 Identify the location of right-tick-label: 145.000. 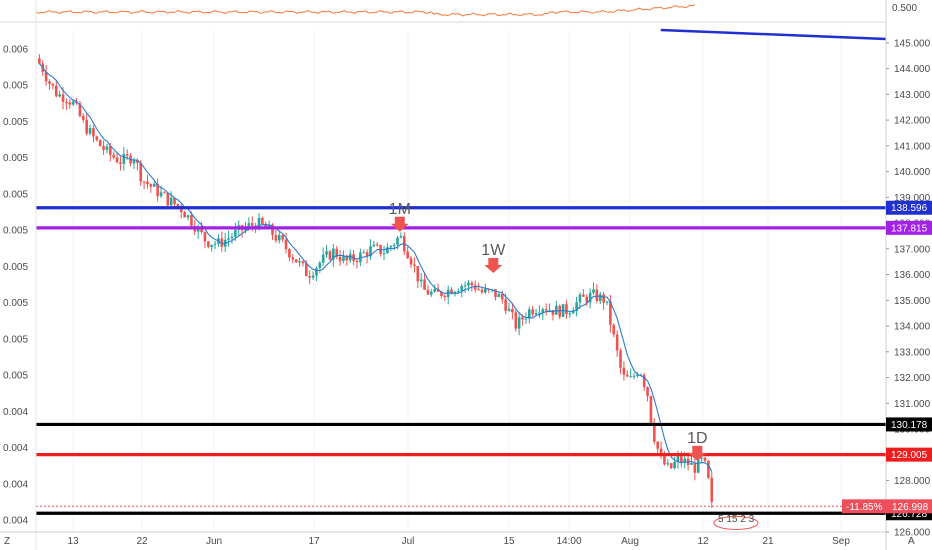
(912, 43).